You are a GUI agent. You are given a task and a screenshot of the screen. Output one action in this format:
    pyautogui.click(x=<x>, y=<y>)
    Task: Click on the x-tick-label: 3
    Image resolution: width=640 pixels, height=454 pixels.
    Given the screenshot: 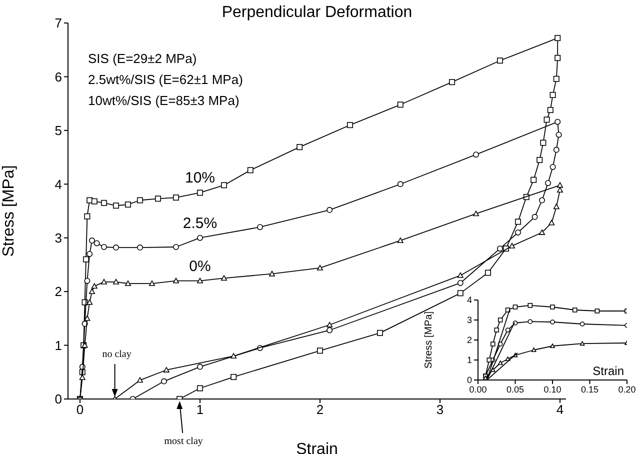 What is the action you would take?
    pyautogui.click(x=440, y=410)
    